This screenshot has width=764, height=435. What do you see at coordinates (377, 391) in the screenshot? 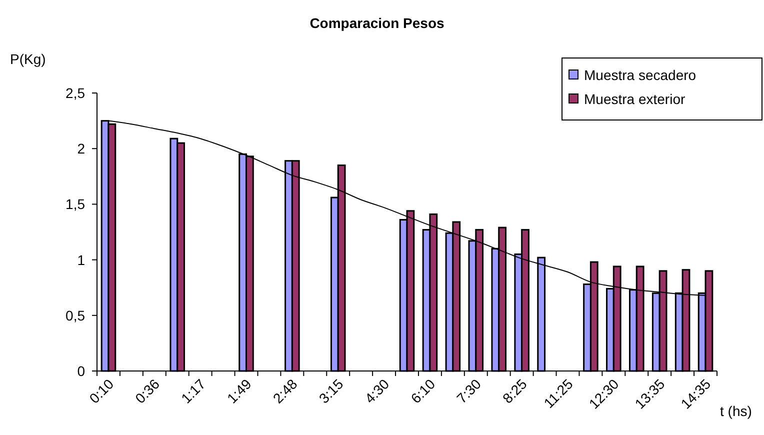
I see `x-tick-label: 4:30` at bounding box center [377, 391].